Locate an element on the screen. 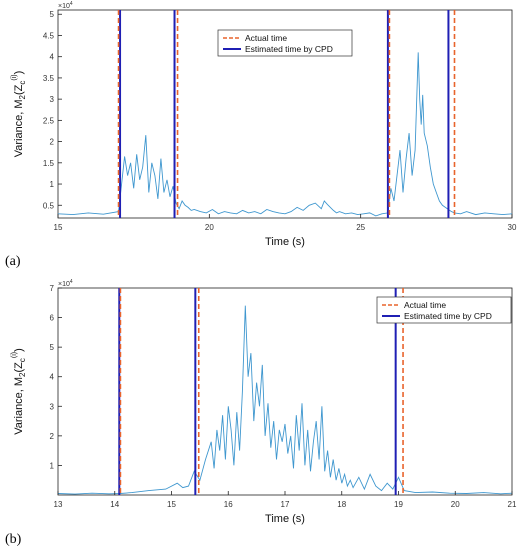 The width and height of the screenshot is (521, 550). y-tick-label: 0.5 is located at coordinates (49, 205).